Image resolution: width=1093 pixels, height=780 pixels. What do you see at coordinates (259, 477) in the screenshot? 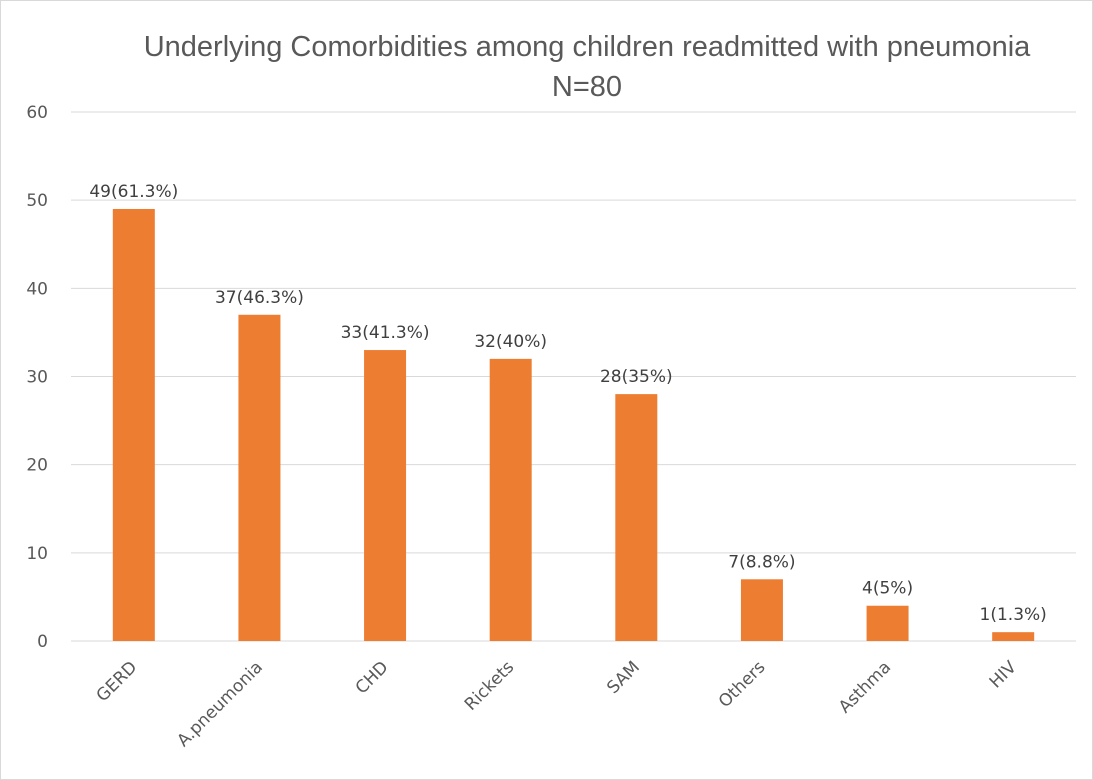
I see `bar-a-pneumonia` at bounding box center [259, 477].